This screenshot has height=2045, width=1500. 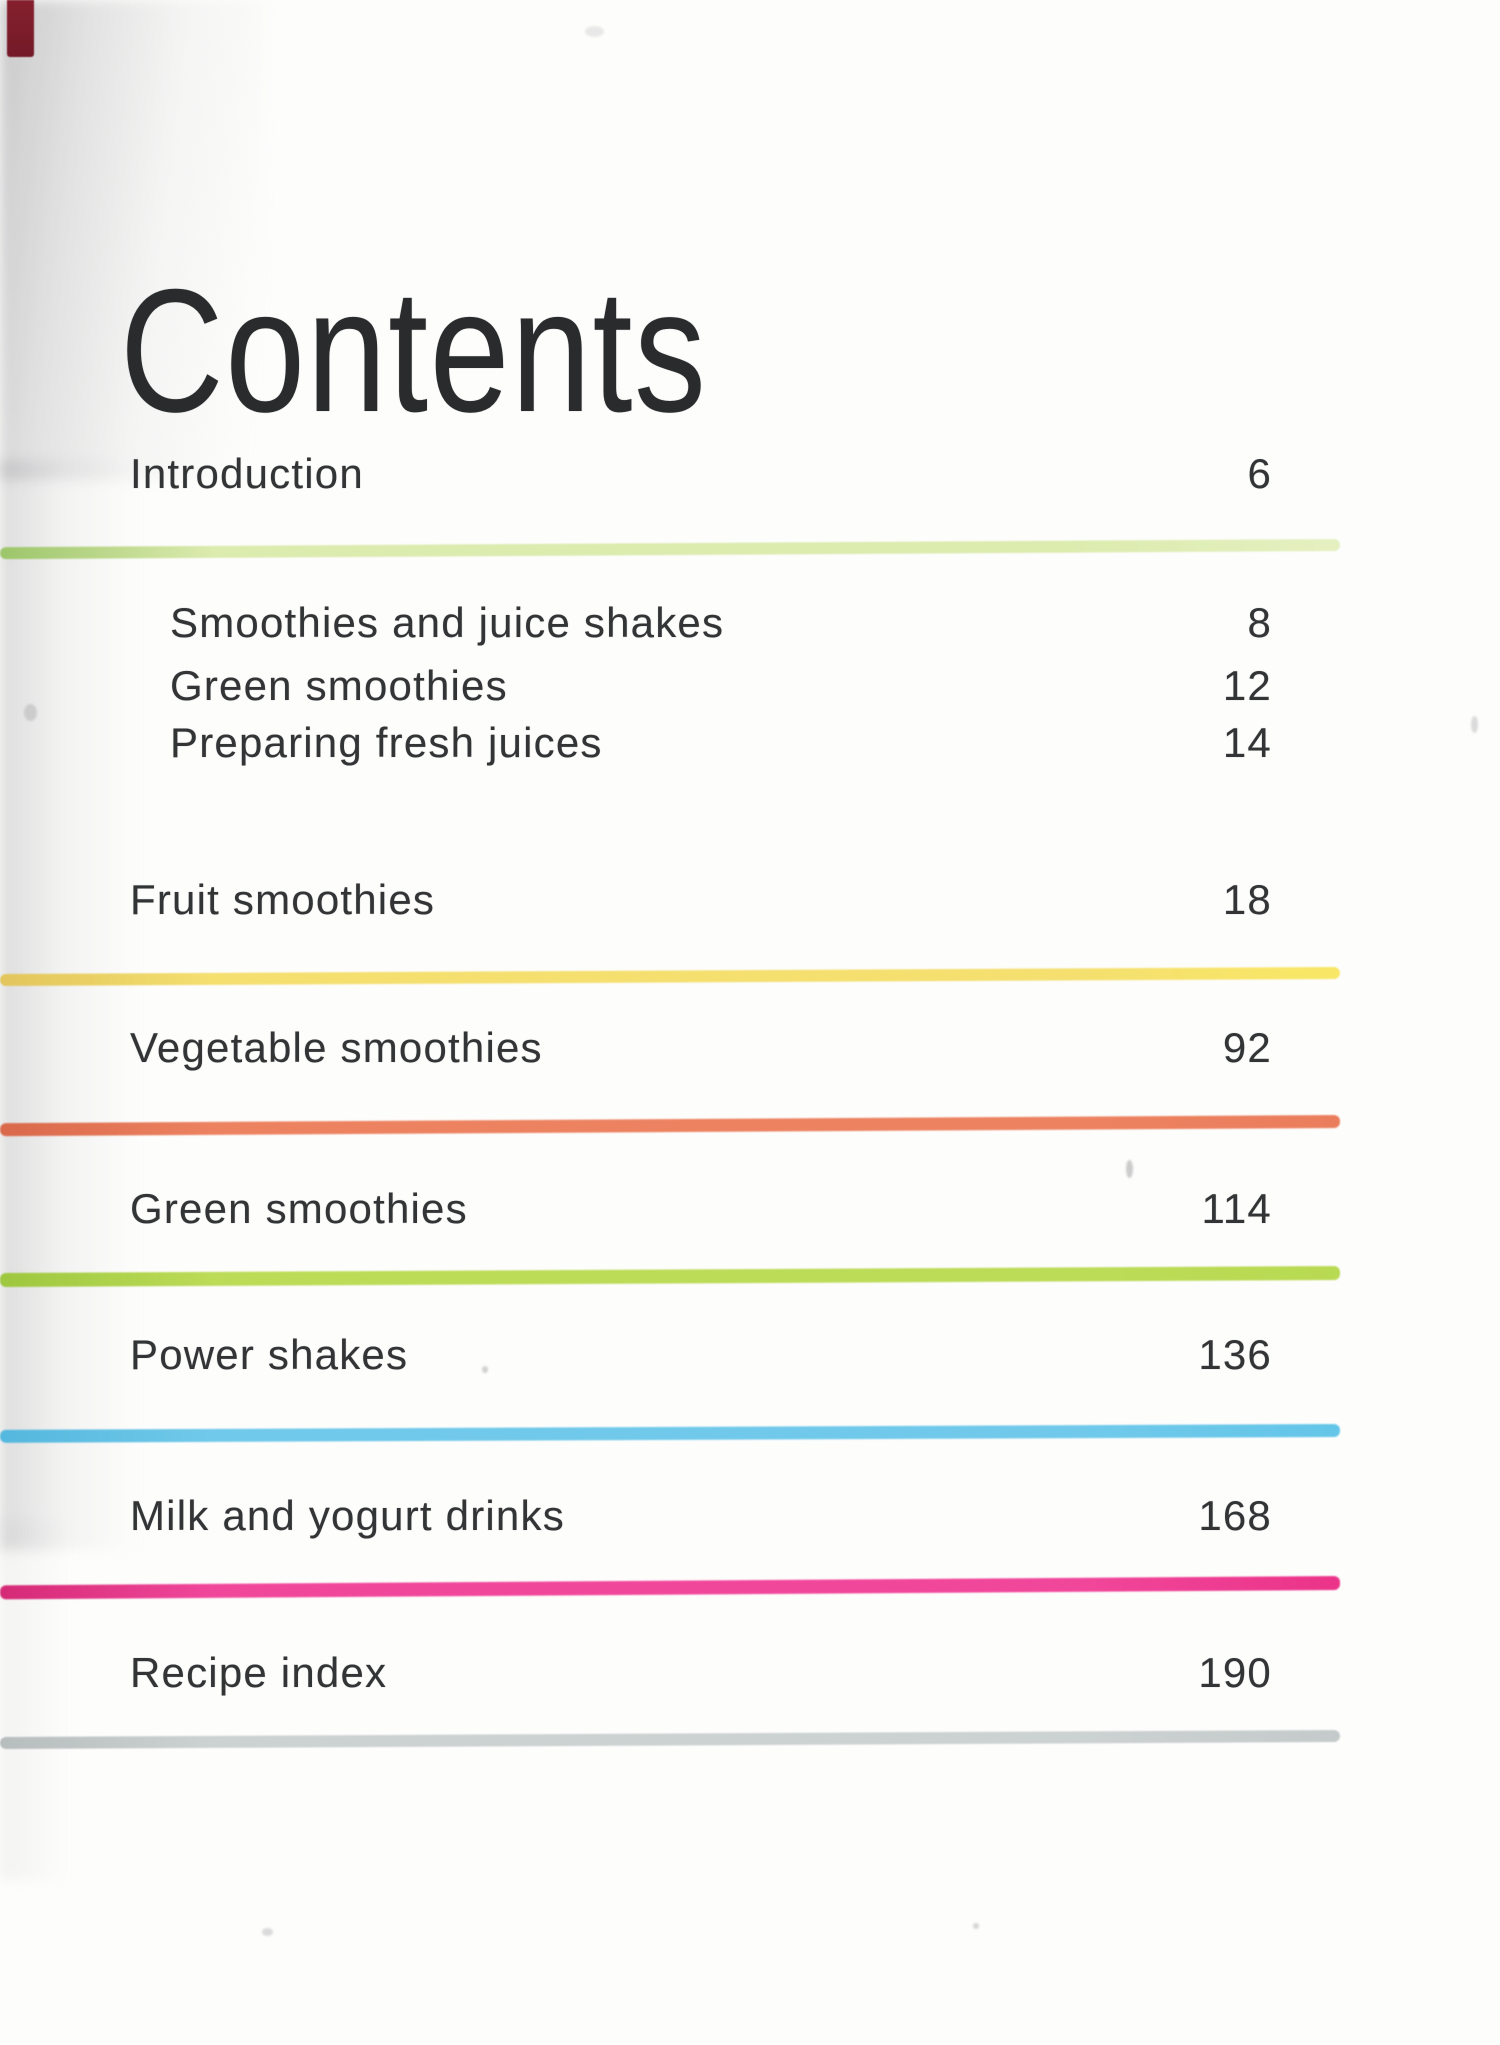 What do you see at coordinates (701, 1516) in the screenshot?
I see `toc-entry-milk-and-yogurt-drinks: Milk and yogurt drinks 168` at bounding box center [701, 1516].